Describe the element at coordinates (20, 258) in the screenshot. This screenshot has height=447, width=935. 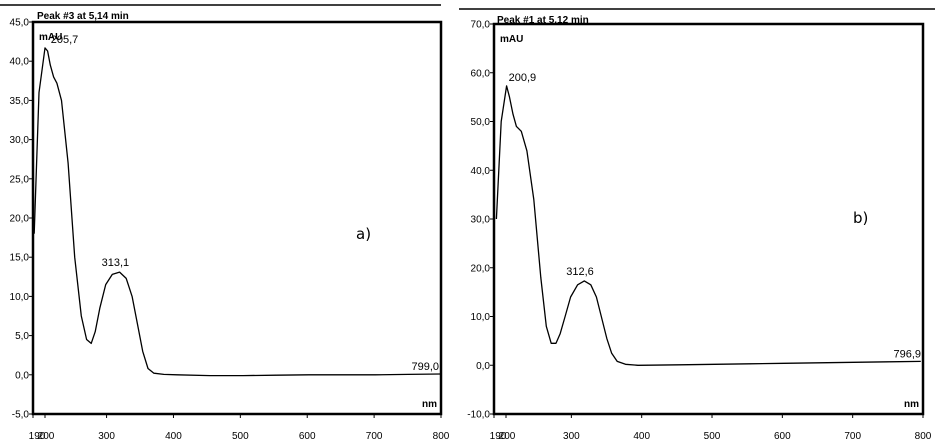
I see `y-tick-label: 15,0` at that location.